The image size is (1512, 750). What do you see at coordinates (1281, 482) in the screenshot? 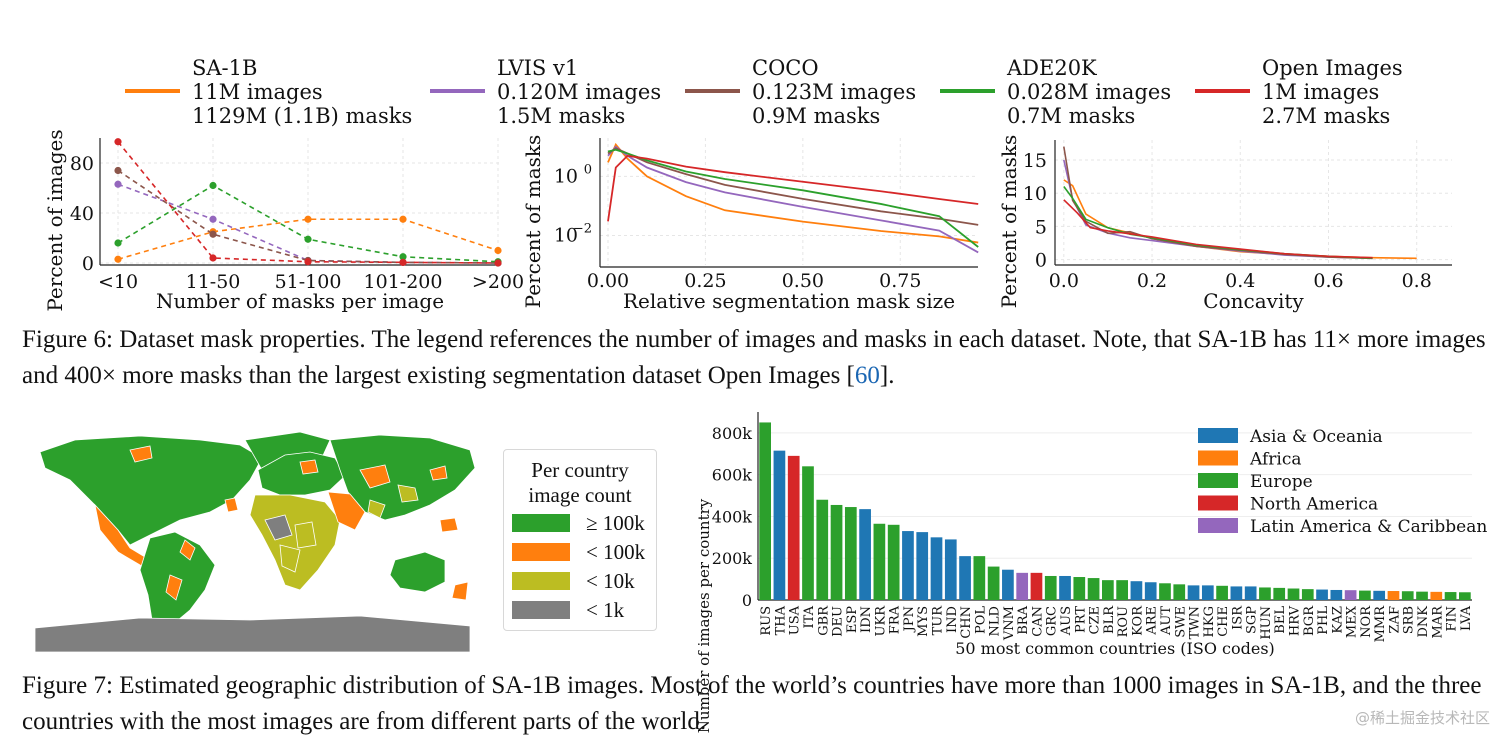
I see `region-legend-label: Europe` at bounding box center [1281, 482].